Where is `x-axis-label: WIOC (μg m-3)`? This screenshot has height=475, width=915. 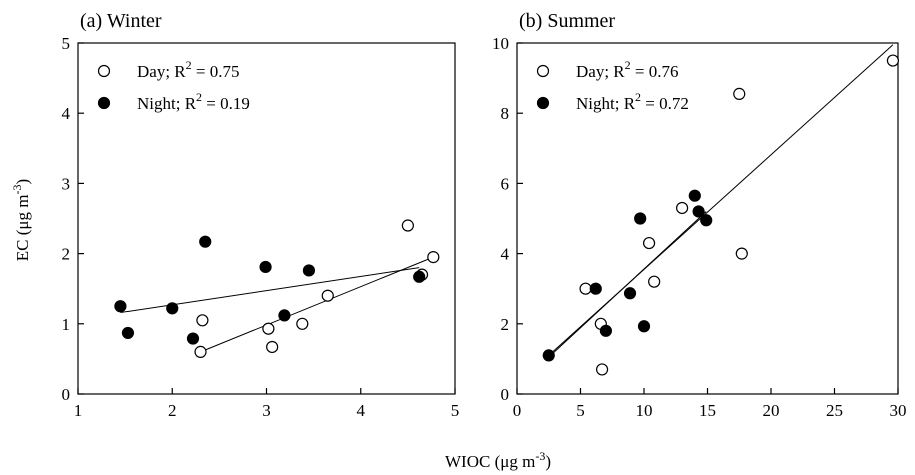
x-axis-label: WIOC (μg m-3) is located at coordinates (498, 460).